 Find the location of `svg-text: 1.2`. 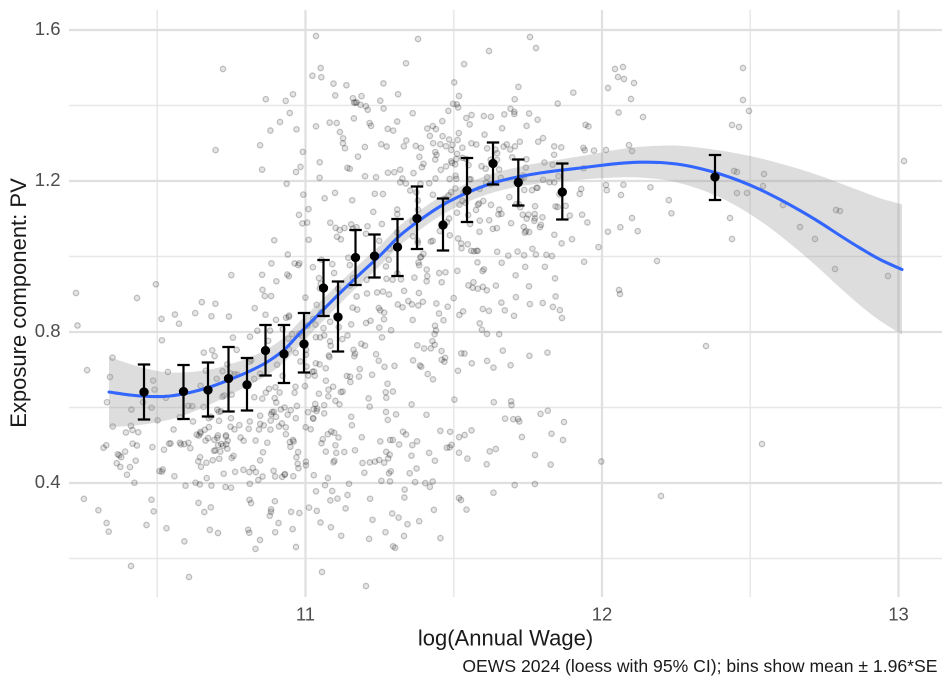

svg-text: 1.2 is located at coordinates (48, 179).